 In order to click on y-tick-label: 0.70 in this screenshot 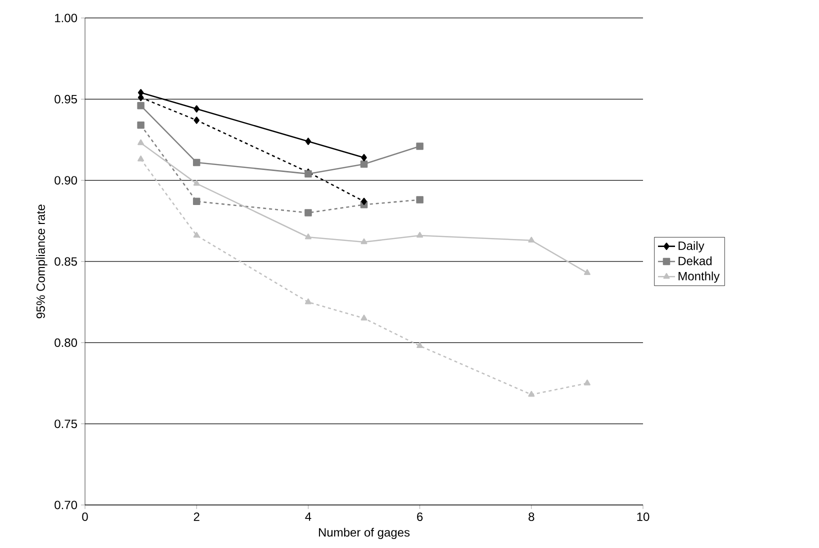, I will do `click(66, 505)`.